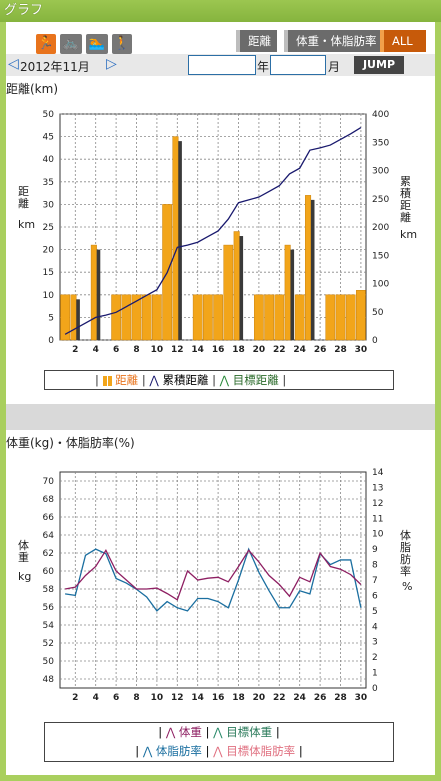 The height and width of the screenshot is (781, 441). Describe the element at coordinates (51, 341) in the screenshot. I see `y-tick-label: 0` at that location.